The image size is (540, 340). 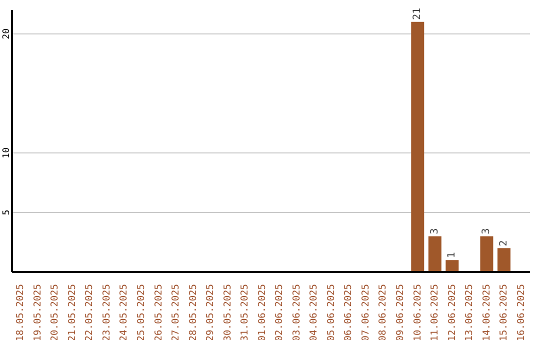 What do you see at coordinates (418, 14) in the screenshot?
I see `data-label: 21` at bounding box center [418, 14].